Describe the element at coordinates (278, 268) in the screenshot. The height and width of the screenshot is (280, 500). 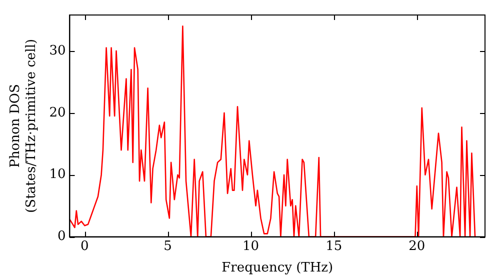
I see `x-axis-title: Frequency (THz)` at that location.